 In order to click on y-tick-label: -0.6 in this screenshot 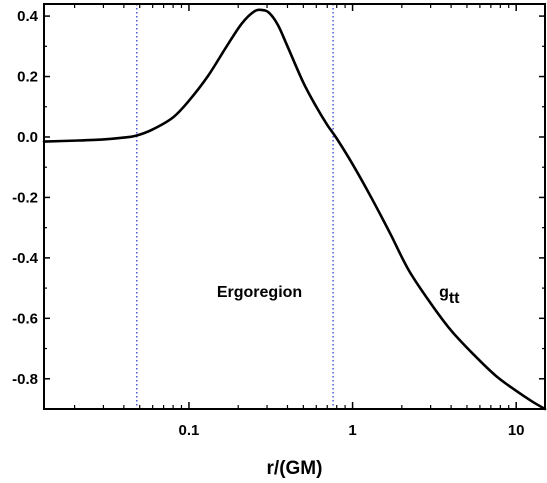, I will do `click(25, 318)`.